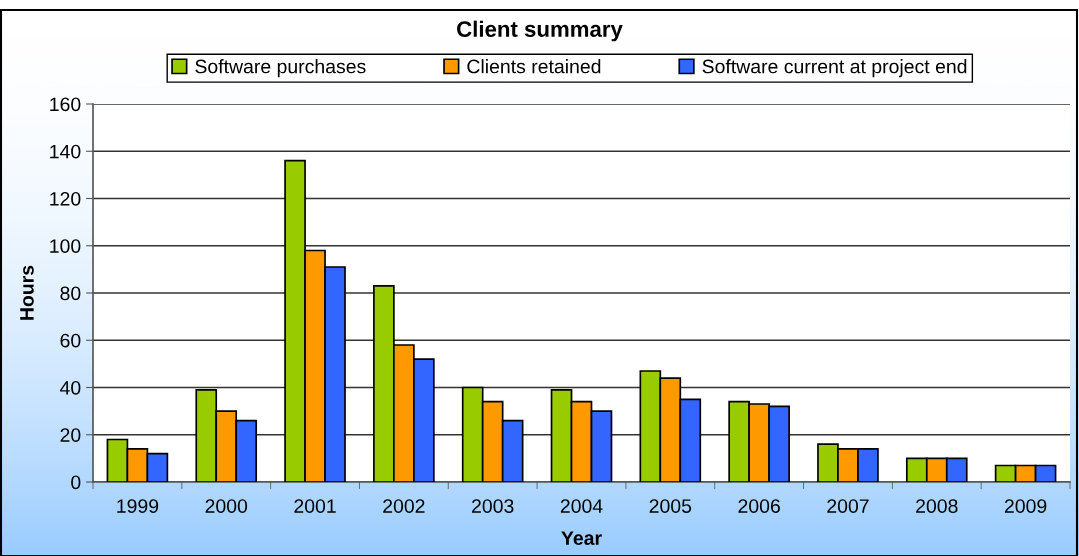 The width and height of the screenshot is (1079, 556). What do you see at coordinates (670, 506) in the screenshot?
I see `x-tick-label: 2005` at bounding box center [670, 506].